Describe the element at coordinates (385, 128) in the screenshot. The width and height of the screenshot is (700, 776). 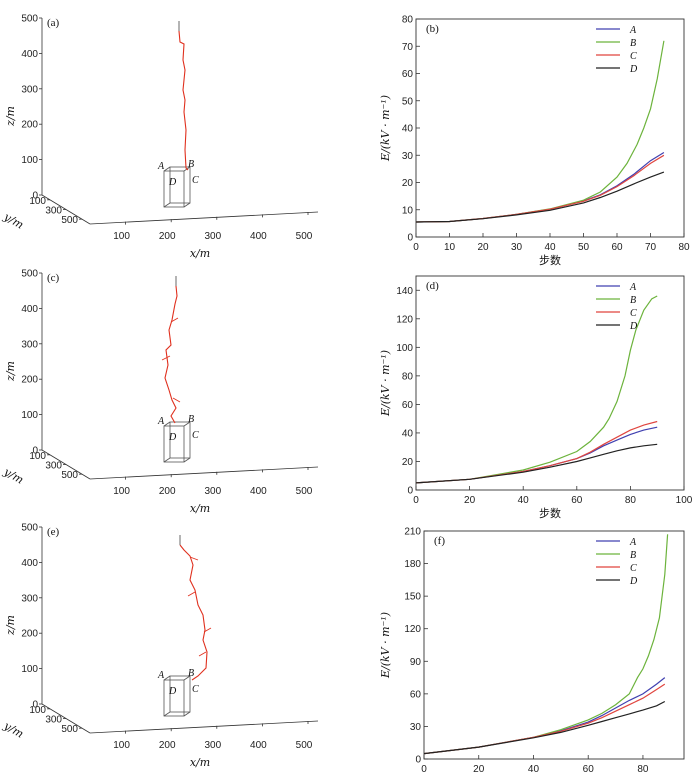
I see `y-axis-label: E/(kV · m⁻¹)` at that location.